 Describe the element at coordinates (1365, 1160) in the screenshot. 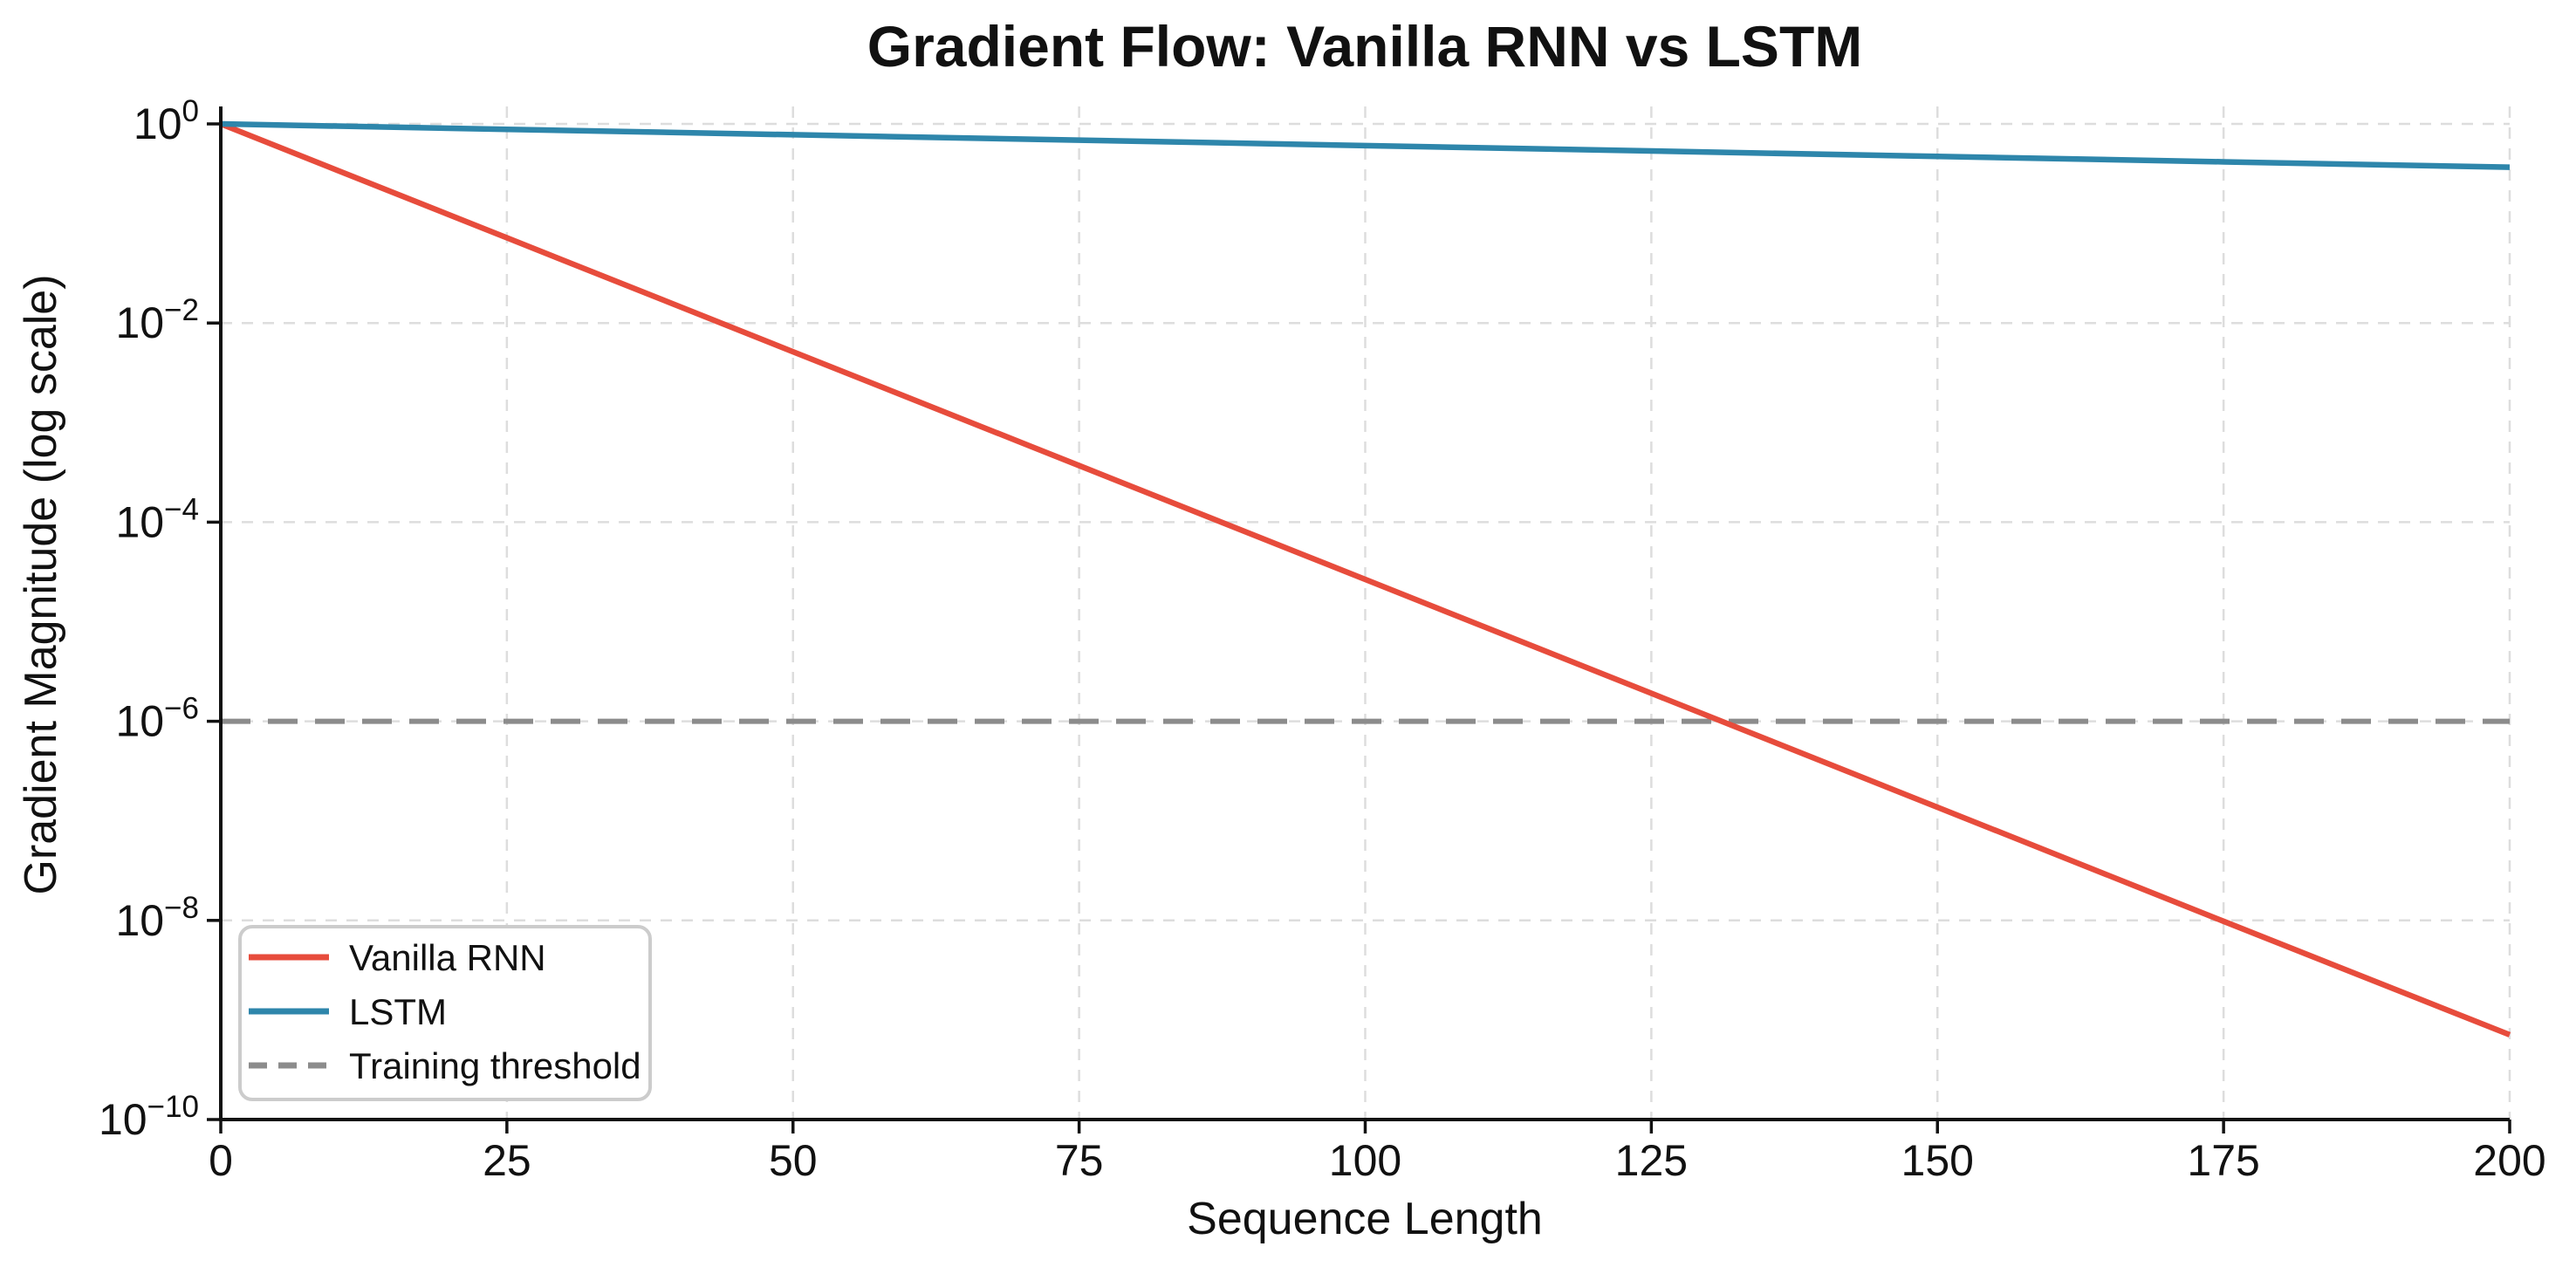

I see `x-tick-label: 100` at that location.